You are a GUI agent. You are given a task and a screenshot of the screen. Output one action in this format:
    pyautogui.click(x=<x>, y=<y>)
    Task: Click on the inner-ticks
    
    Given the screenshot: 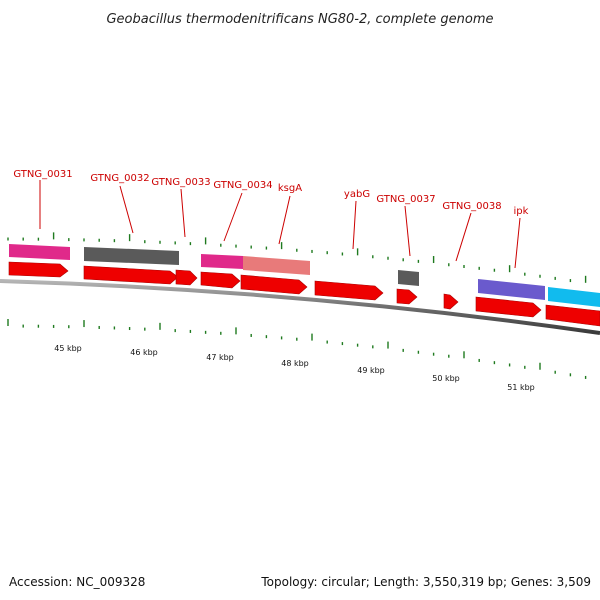 What is the action you would take?
    pyautogui.click(x=297, y=349)
    